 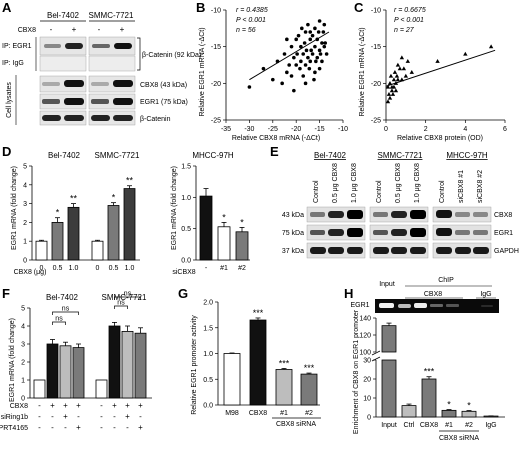 I want to click on ns-label: ns, so click(x=66, y=309).